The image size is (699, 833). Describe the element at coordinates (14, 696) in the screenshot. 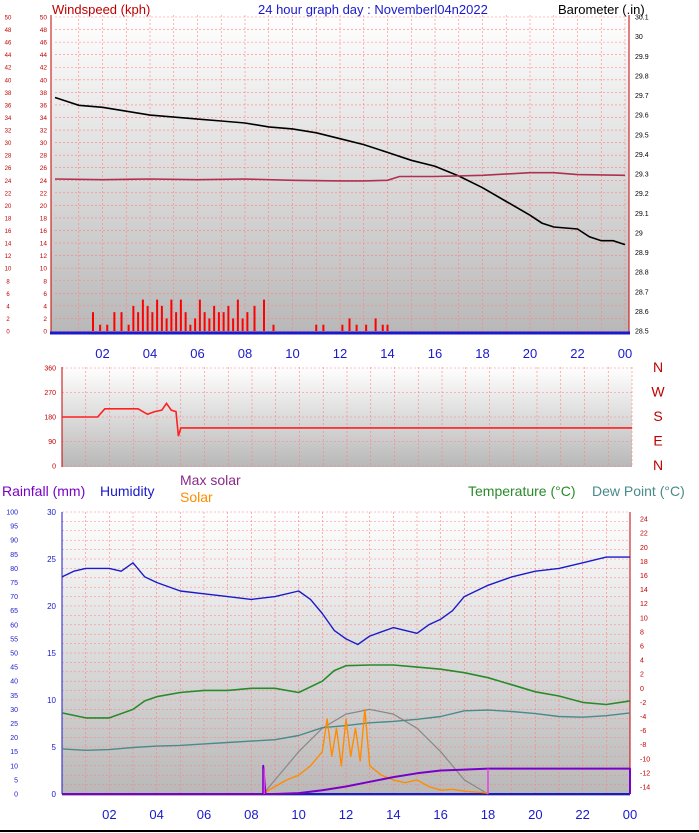

I see `humidity-tick-label: 35` at that location.